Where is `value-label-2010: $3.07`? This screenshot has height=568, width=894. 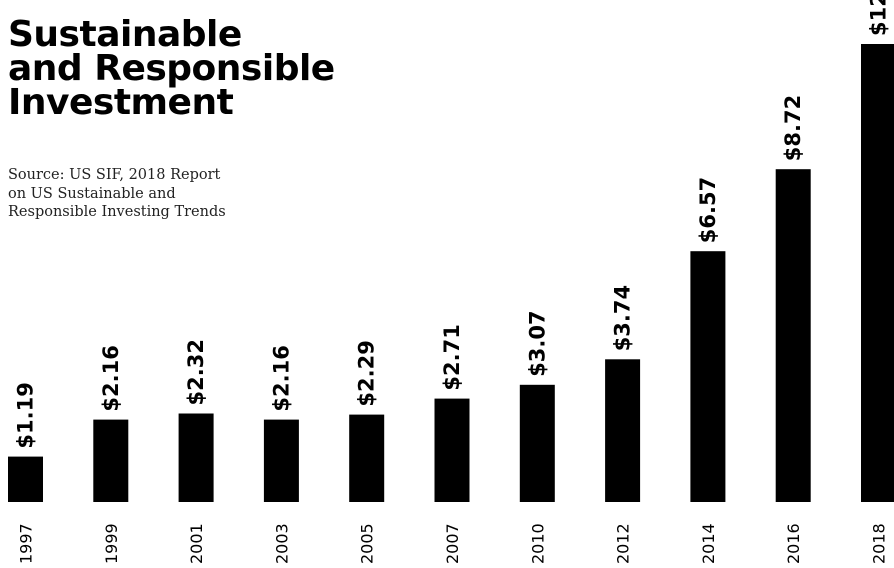
value-label-2010: $3.07 is located at coordinates (537, 343).